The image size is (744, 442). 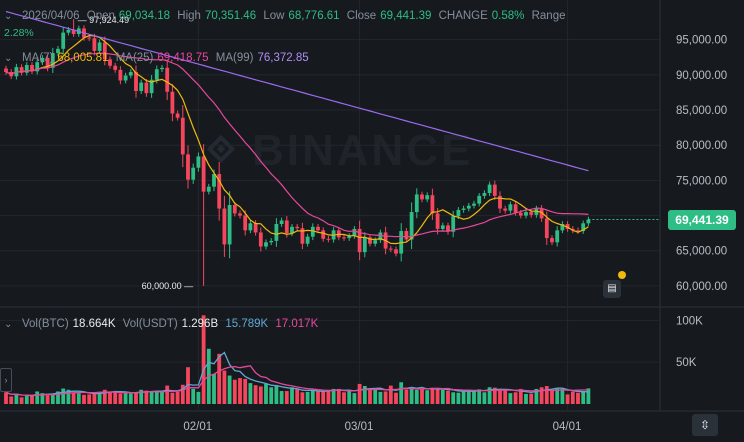 I want to click on volume-tick-label: 100K, so click(x=689, y=321).